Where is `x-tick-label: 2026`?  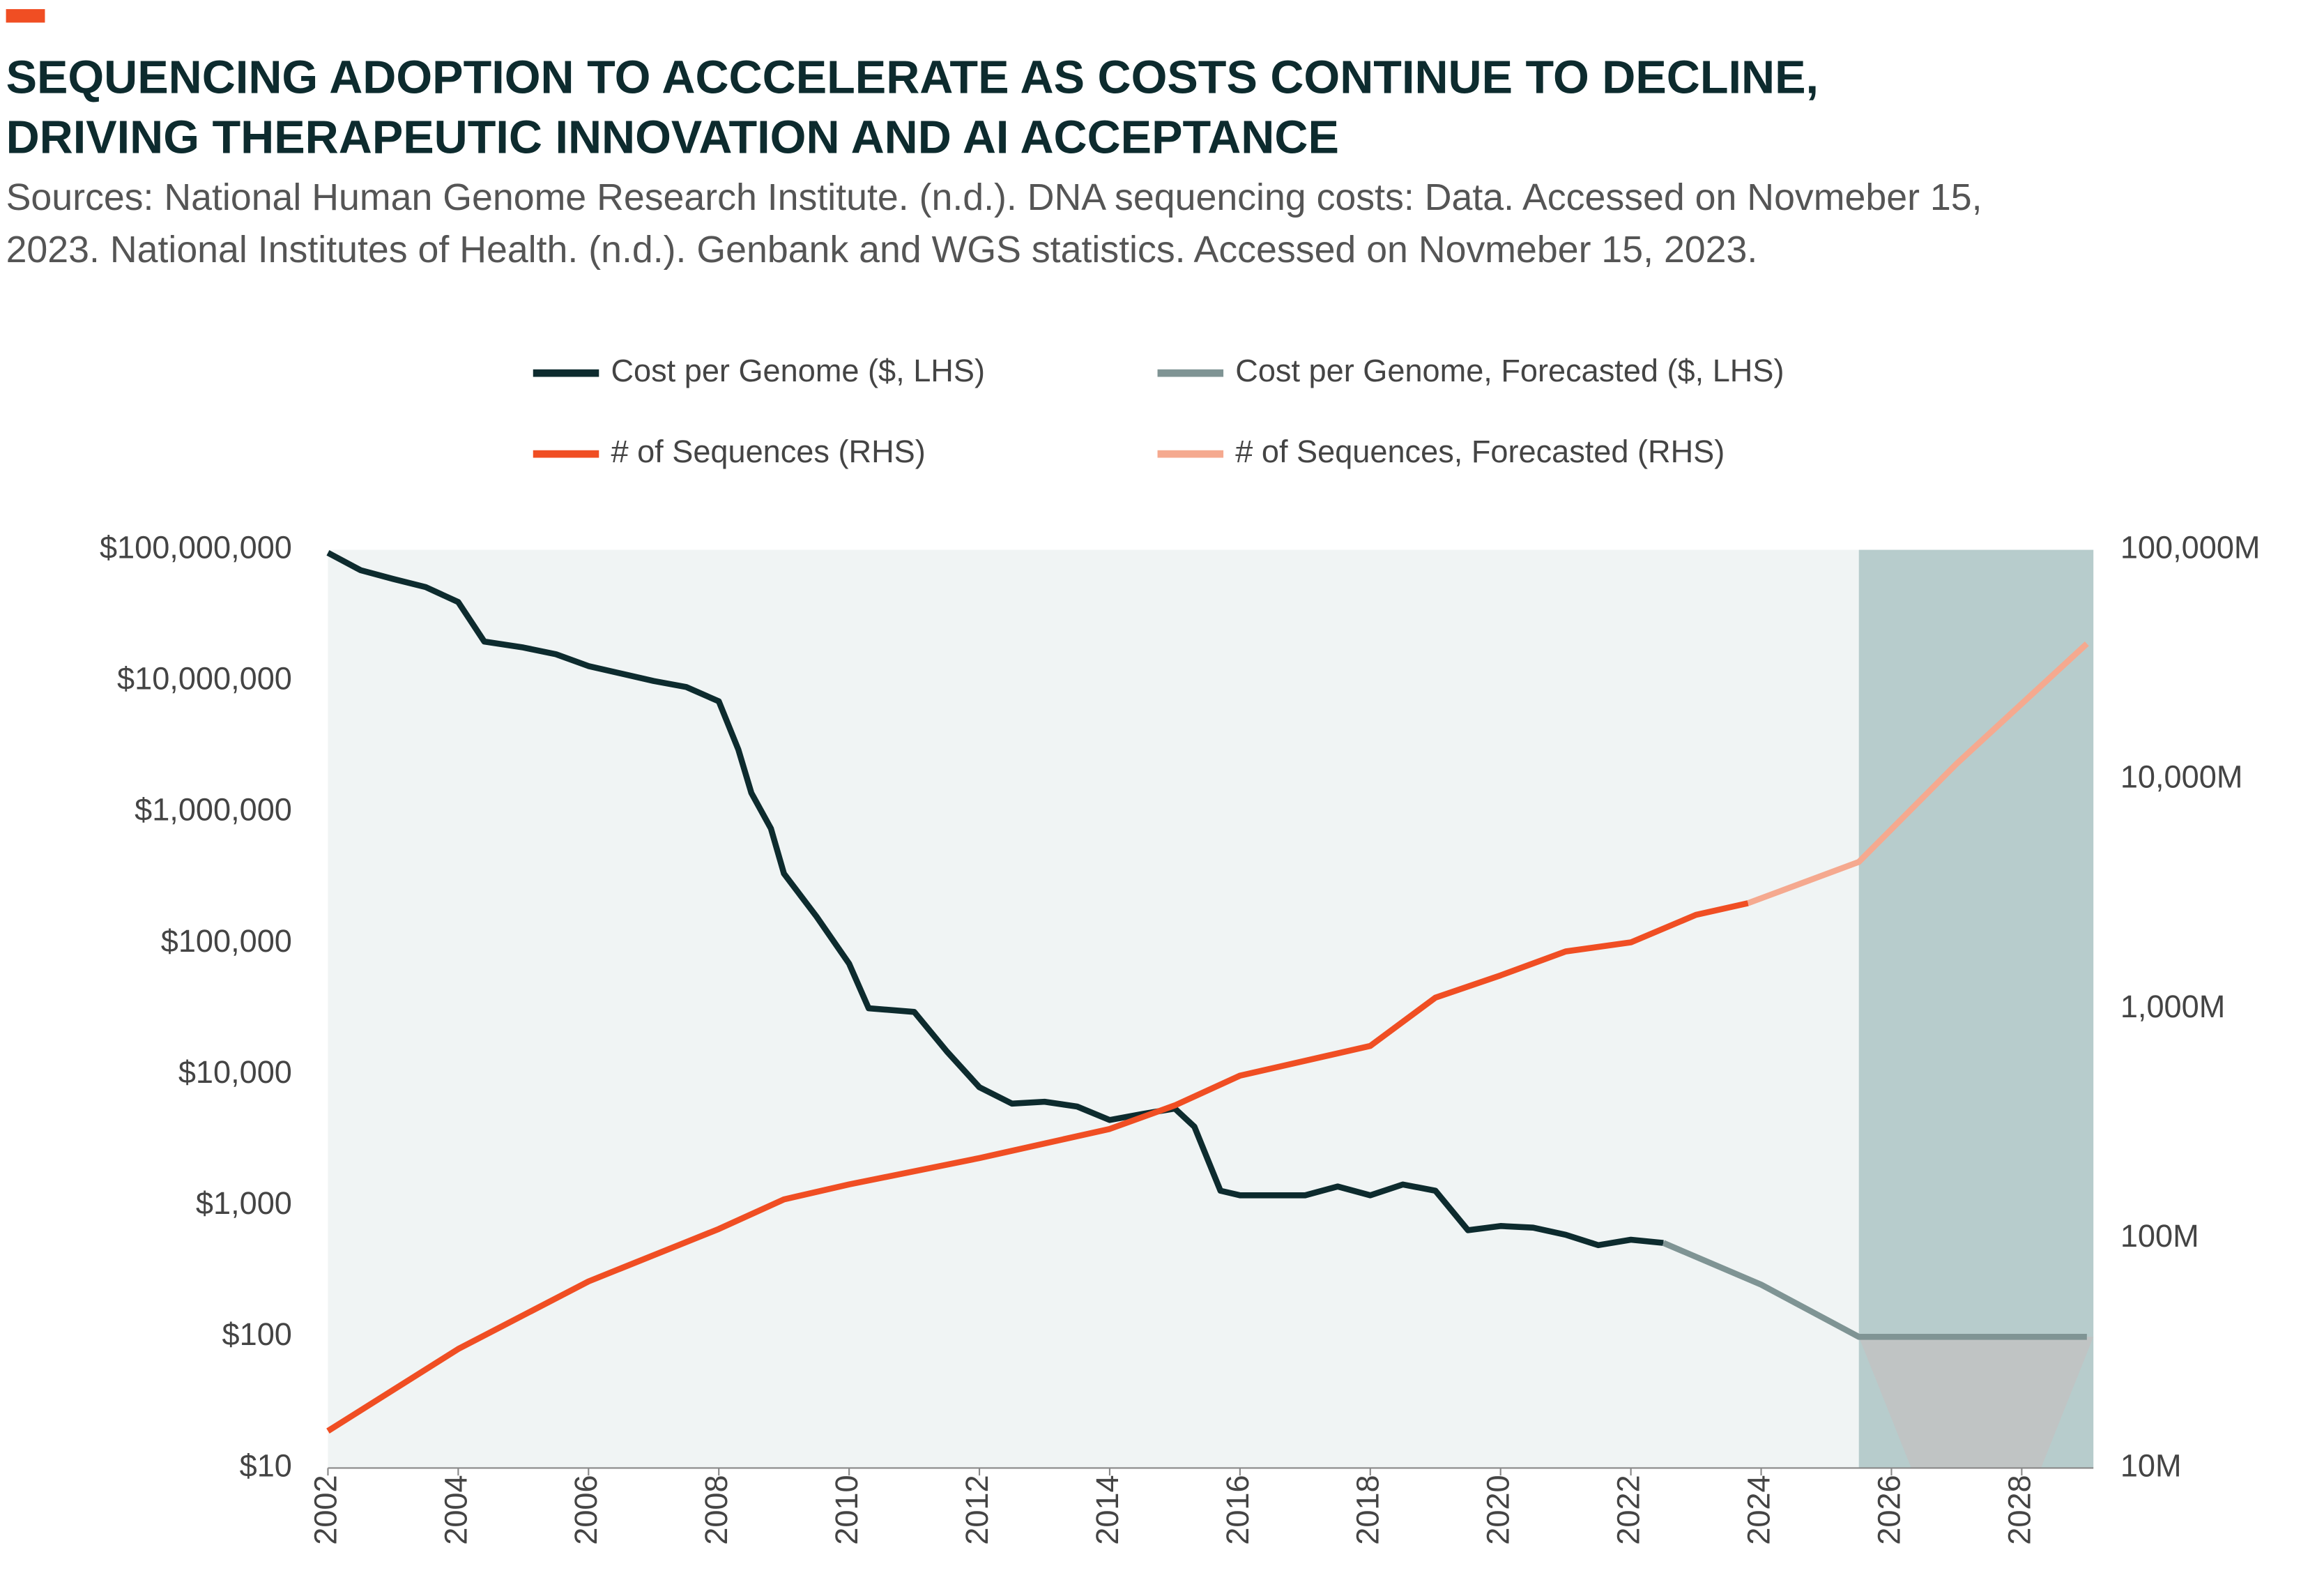 x-tick-label: 2026 is located at coordinates (1888, 1509).